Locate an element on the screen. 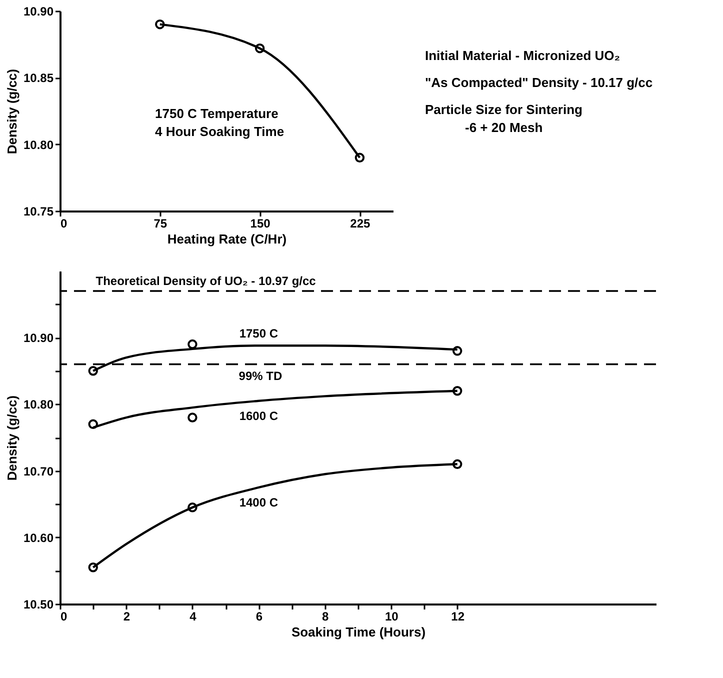 This screenshot has width=723, height=678. x-tick-label: 225 is located at coordinates (360, 223).